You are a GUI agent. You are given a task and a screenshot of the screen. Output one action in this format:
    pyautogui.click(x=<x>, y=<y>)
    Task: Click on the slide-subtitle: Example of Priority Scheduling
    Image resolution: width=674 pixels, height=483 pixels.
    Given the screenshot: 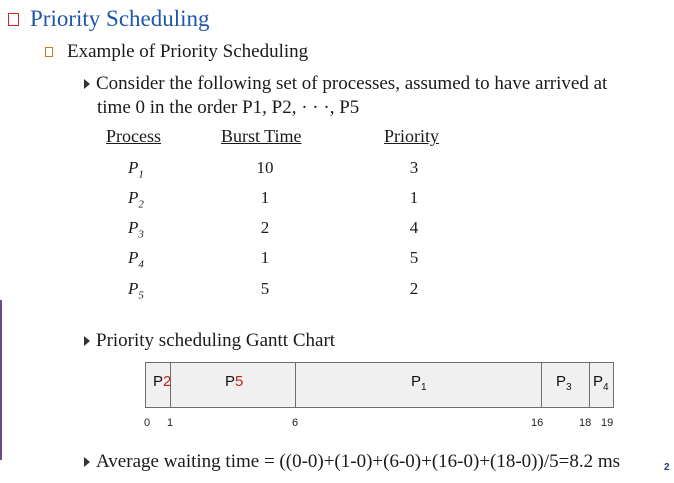 What is the action you would take?
    pyautogui.click(x=188, y=51)
    